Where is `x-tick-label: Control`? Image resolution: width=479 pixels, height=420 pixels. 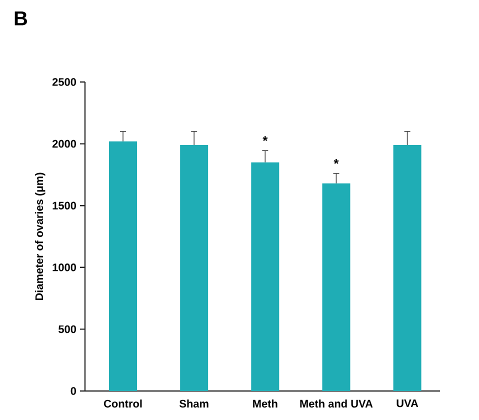
x-tick-label: Control is located at coordinates (123, 404).